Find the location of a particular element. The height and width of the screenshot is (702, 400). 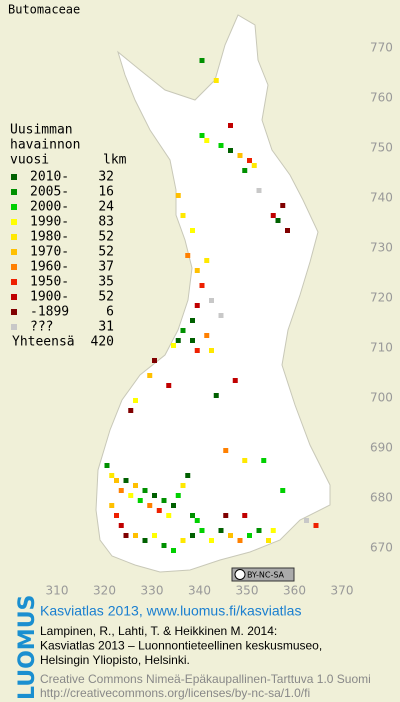

legend-label: 1900- is located at coordinates (49, 297).